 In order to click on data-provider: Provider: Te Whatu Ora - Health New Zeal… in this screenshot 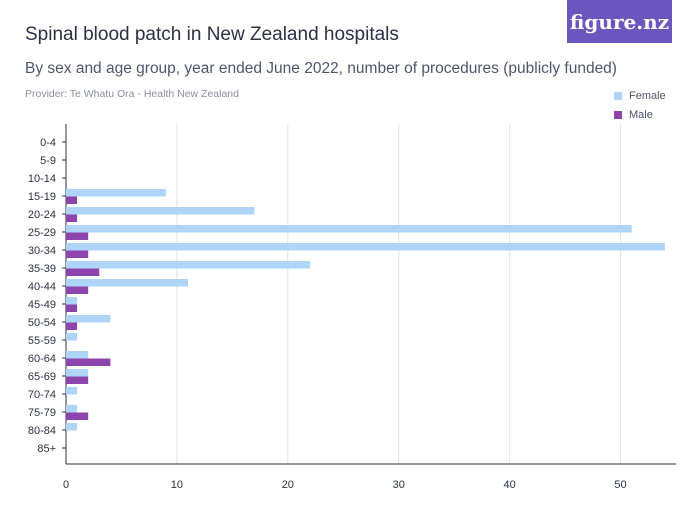, I will do `click(132, 94)`.